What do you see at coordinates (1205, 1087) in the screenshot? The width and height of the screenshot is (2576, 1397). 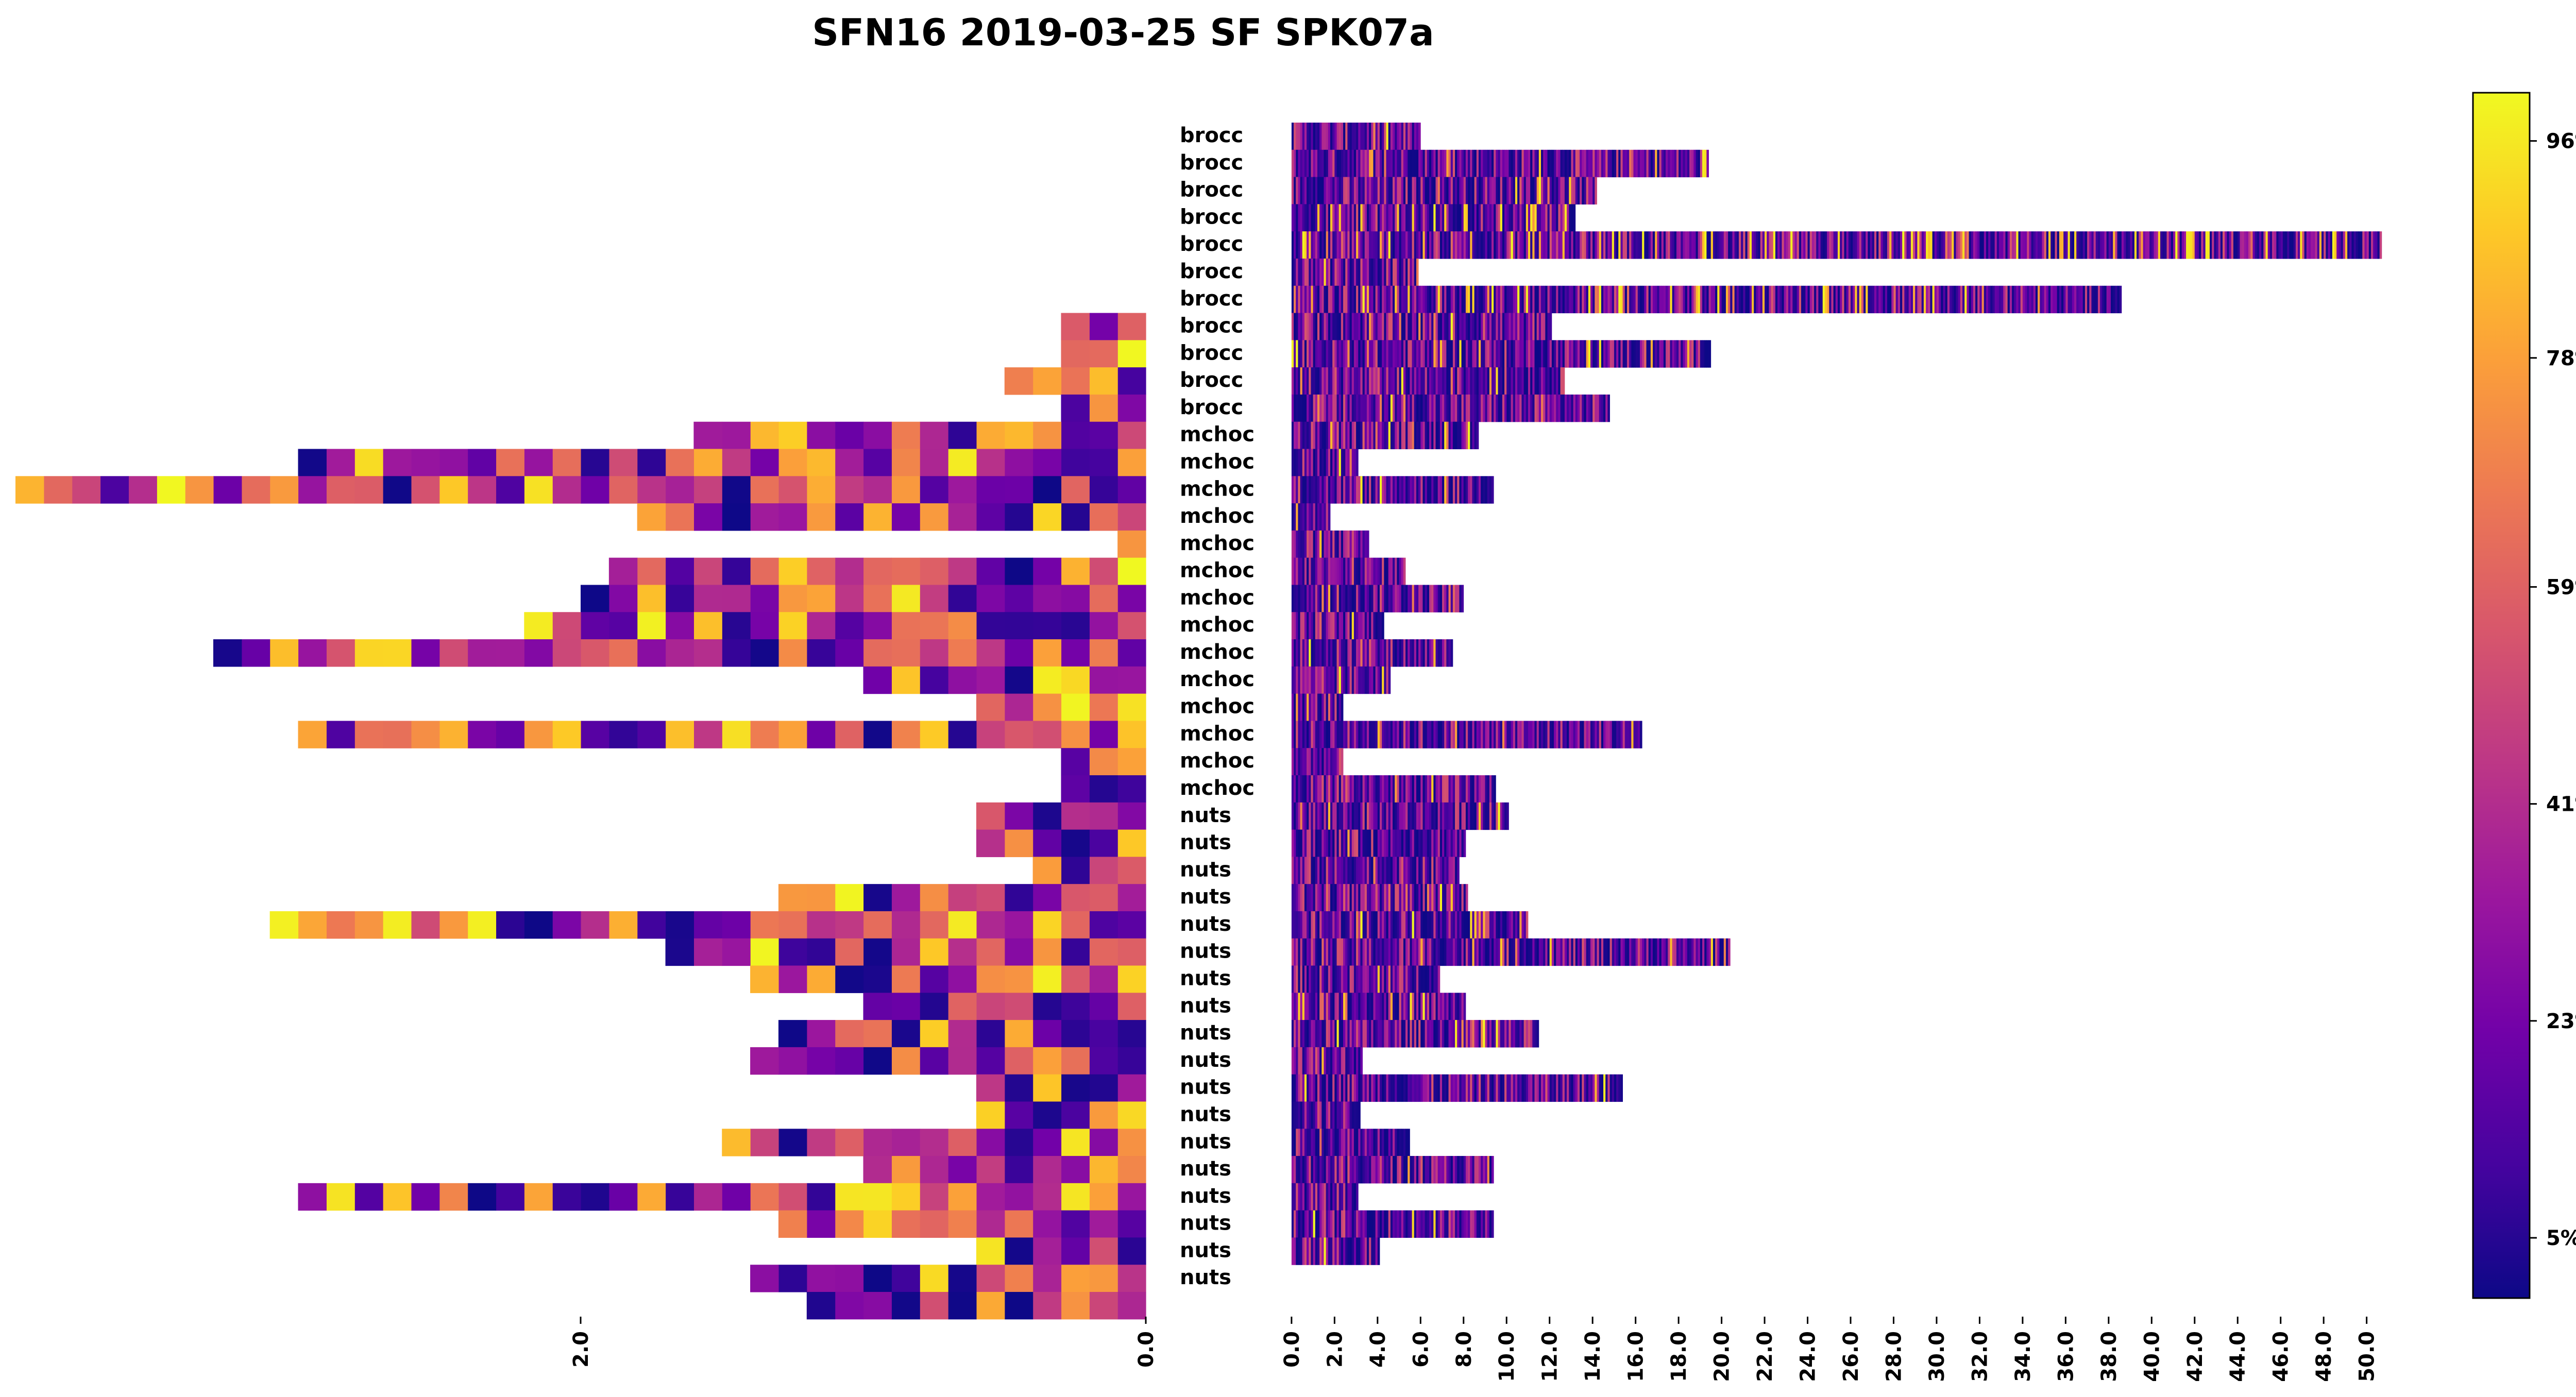 I see `row-label: nuts` at bounding box center [1205, 1087].